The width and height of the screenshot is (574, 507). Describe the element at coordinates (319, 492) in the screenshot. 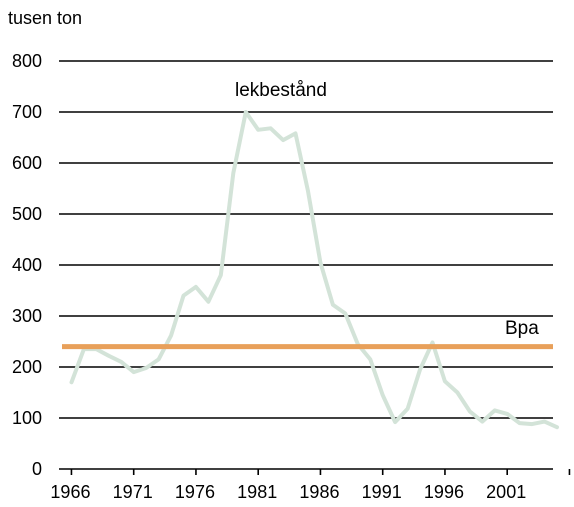

I see `x-tick-label-1986: 1986` at that location.